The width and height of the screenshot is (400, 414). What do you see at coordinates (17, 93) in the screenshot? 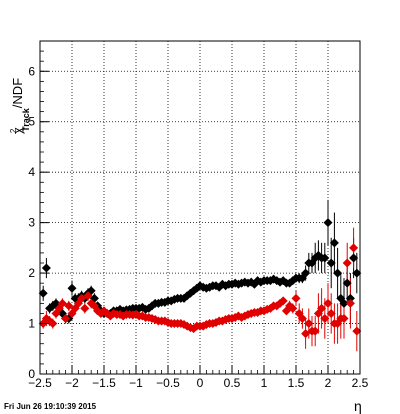
I see `y-axis-label-suffix: /NDF` at bounding box center [17, 93].